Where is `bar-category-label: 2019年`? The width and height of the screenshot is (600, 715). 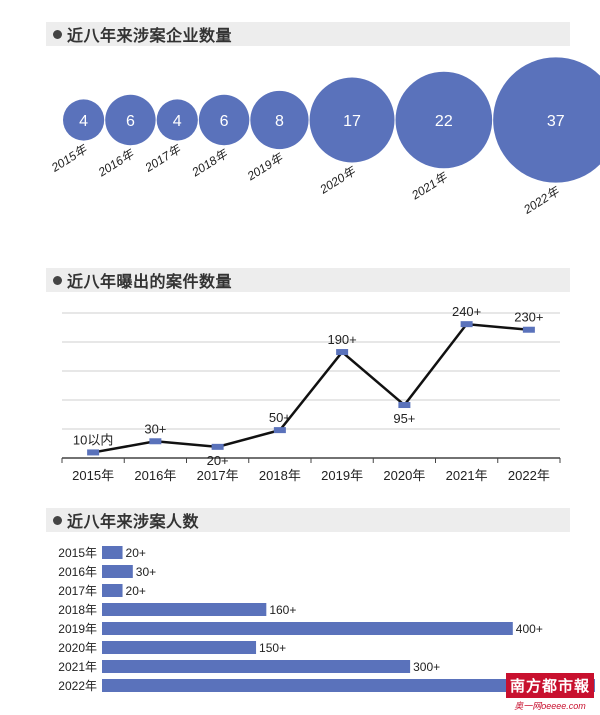 bar-category-label: 2019年 is located at coordinates (77, 629).